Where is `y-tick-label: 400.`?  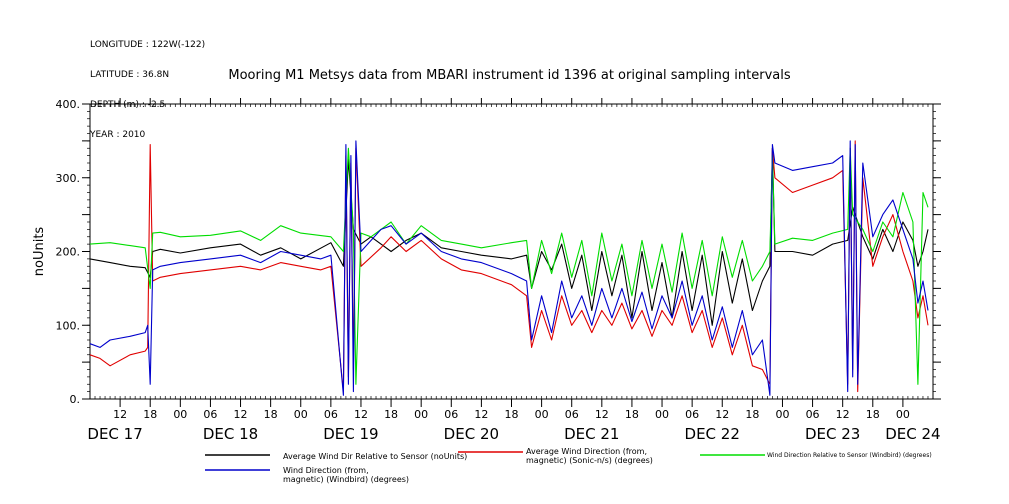
y-tick-label: 400. is located at coordinates (68, 104).